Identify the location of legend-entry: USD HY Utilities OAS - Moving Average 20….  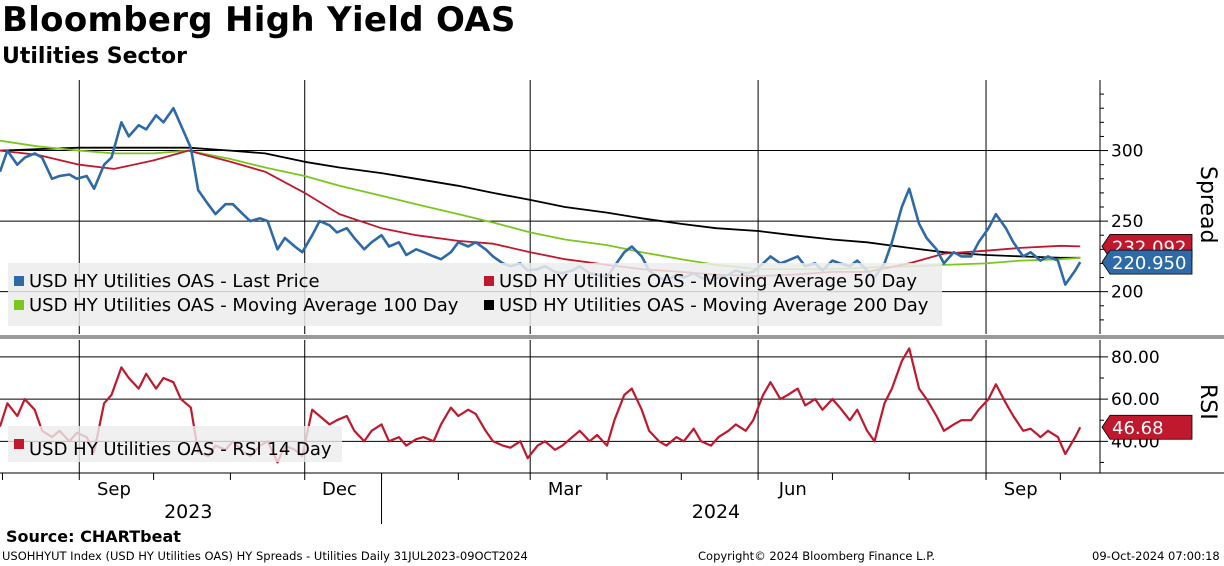
(714, 305).